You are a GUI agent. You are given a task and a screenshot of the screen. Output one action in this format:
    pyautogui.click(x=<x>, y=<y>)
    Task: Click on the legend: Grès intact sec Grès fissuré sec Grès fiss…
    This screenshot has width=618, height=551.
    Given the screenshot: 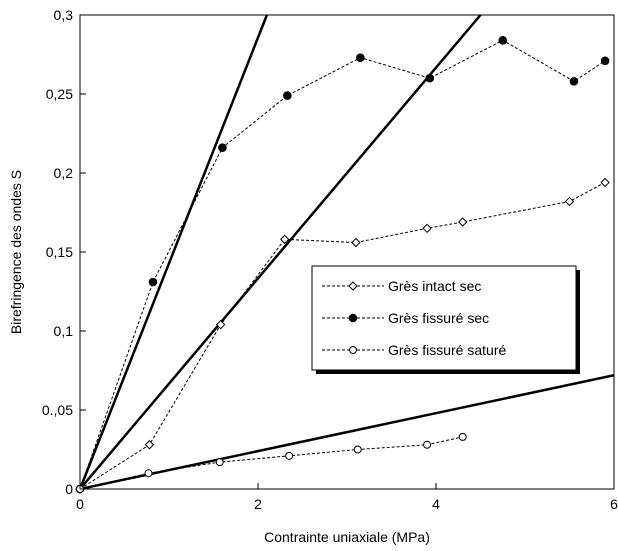 What is the action you would take?
    pyautogui.click(x=445, y=319)
    